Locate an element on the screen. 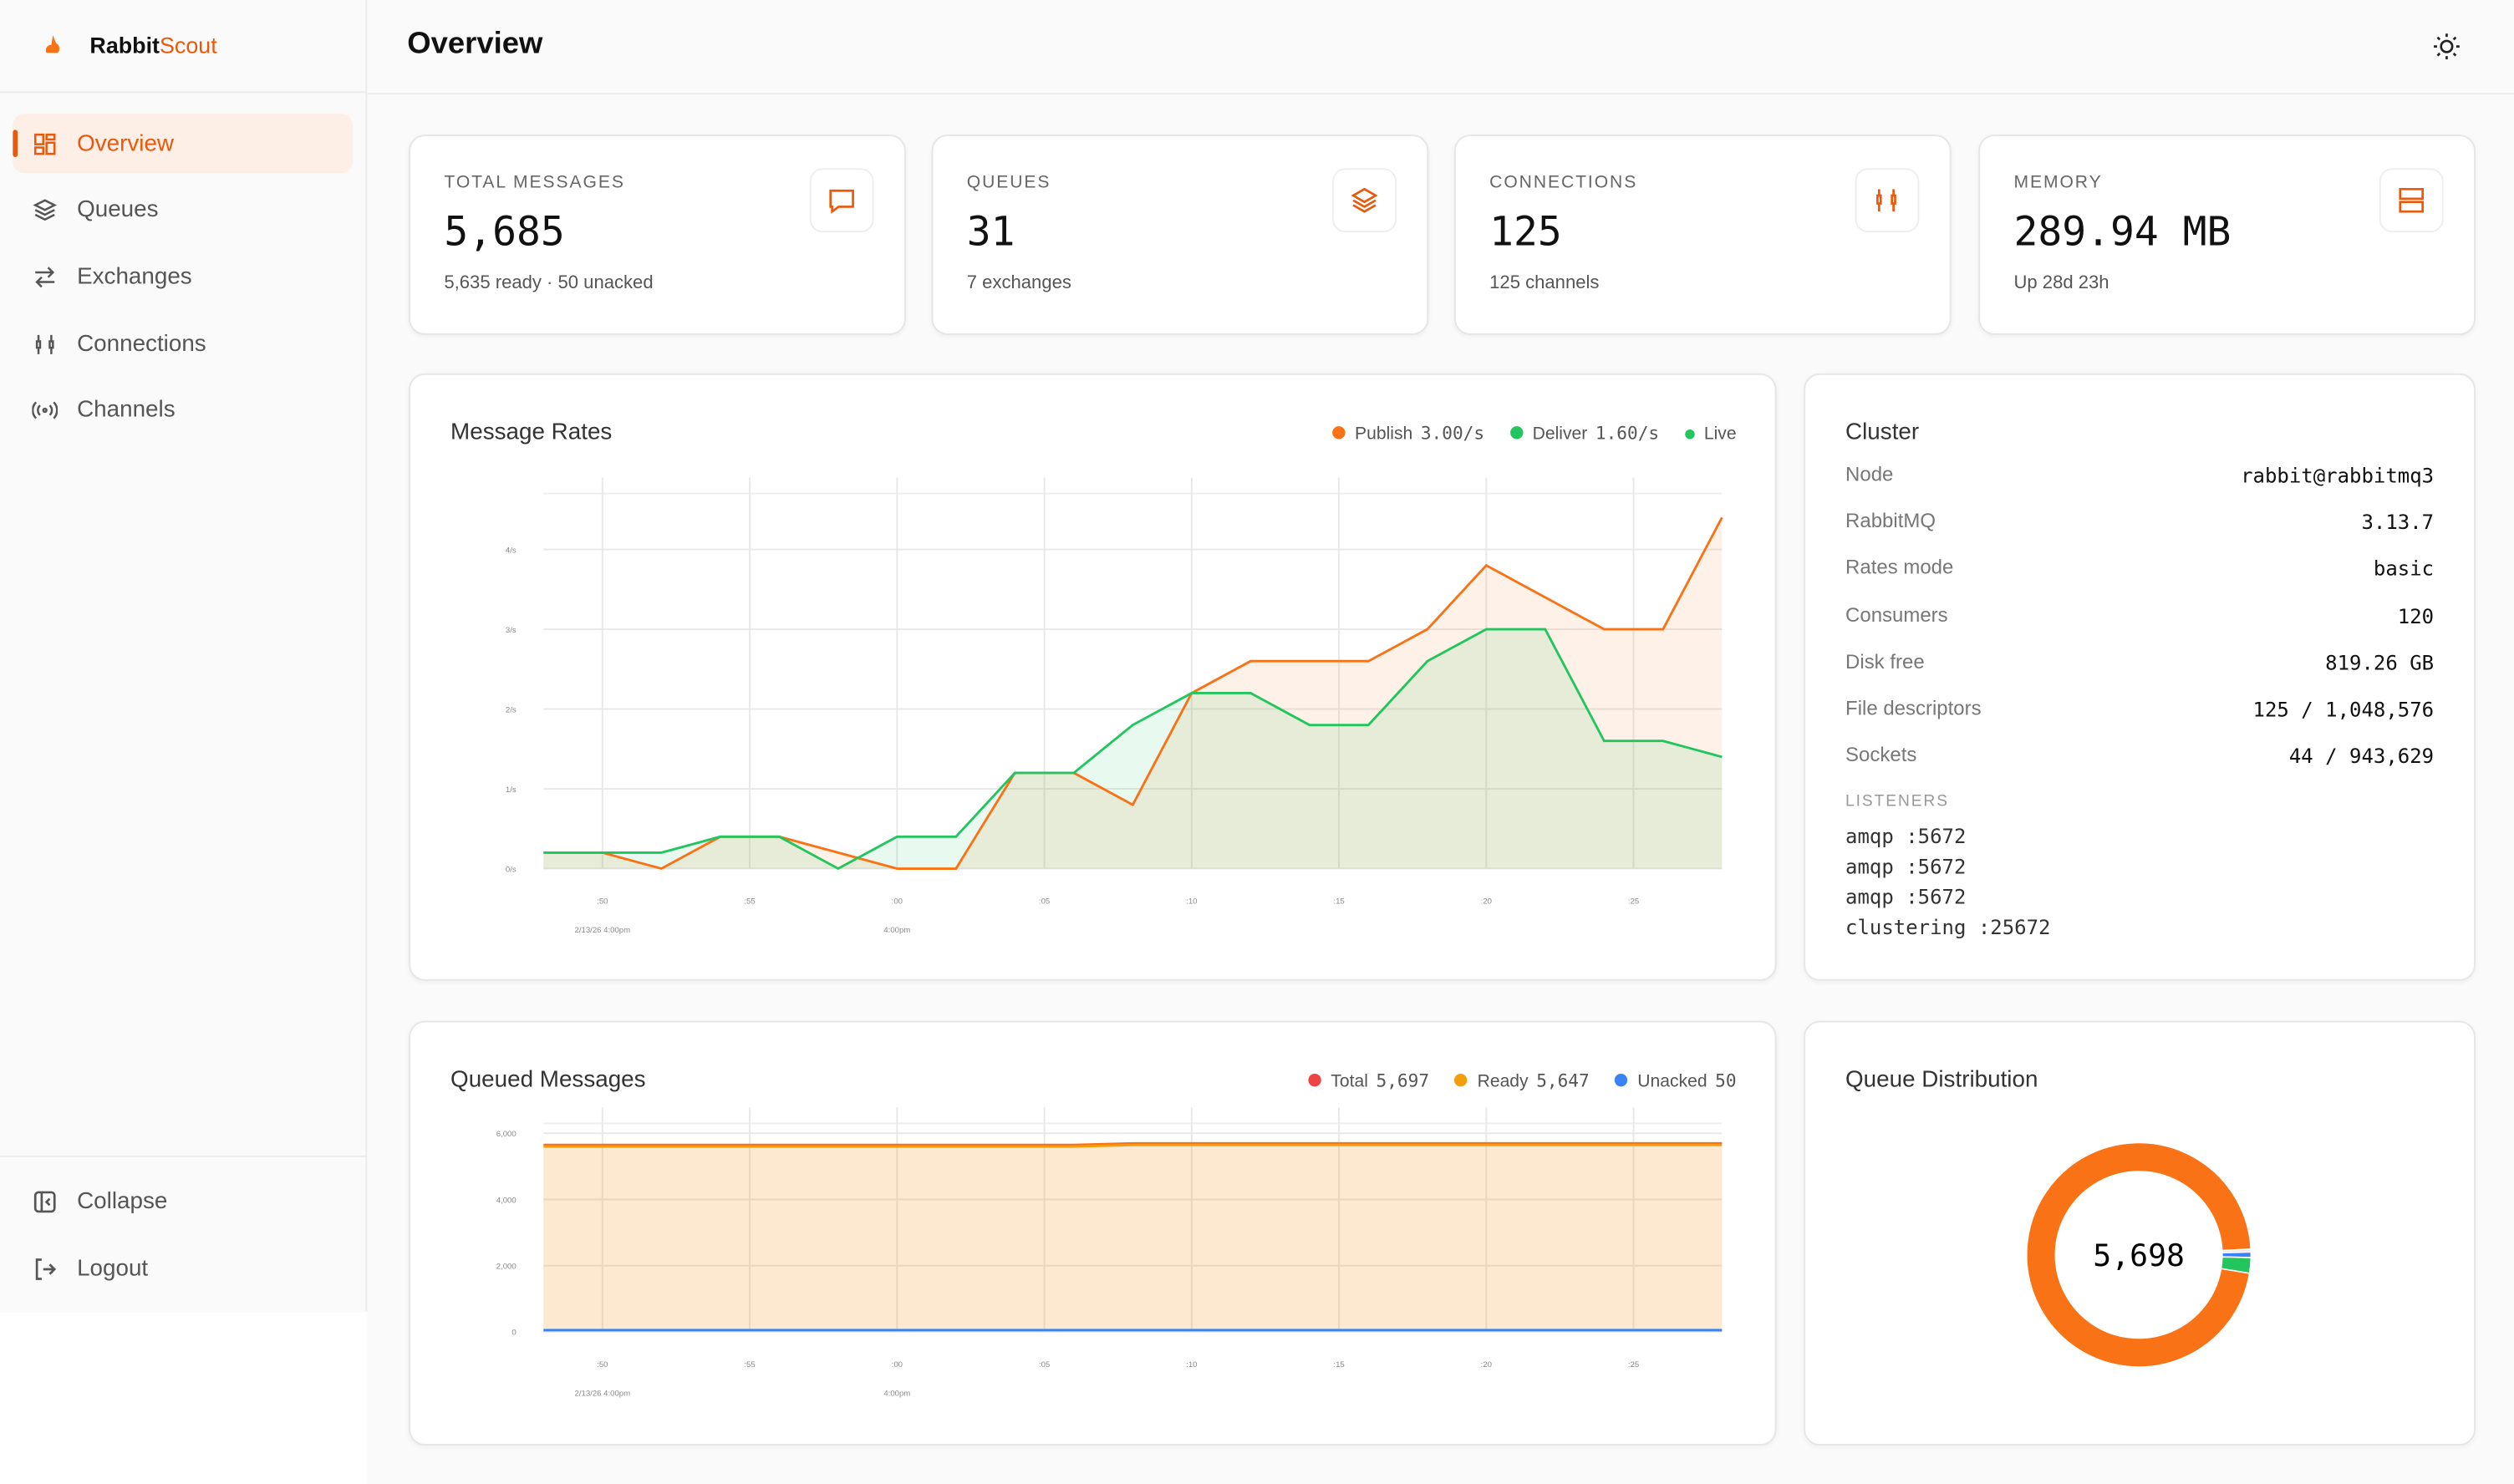 The width and height of the screenshot is (2514, 1484). row-key: RabbitMQ is located at coordinates (1890, 521).